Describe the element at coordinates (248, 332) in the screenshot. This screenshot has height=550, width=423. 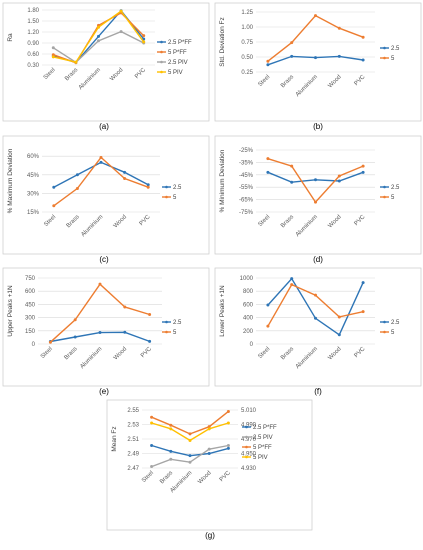
I see `y-tick-label: 200` at that location.